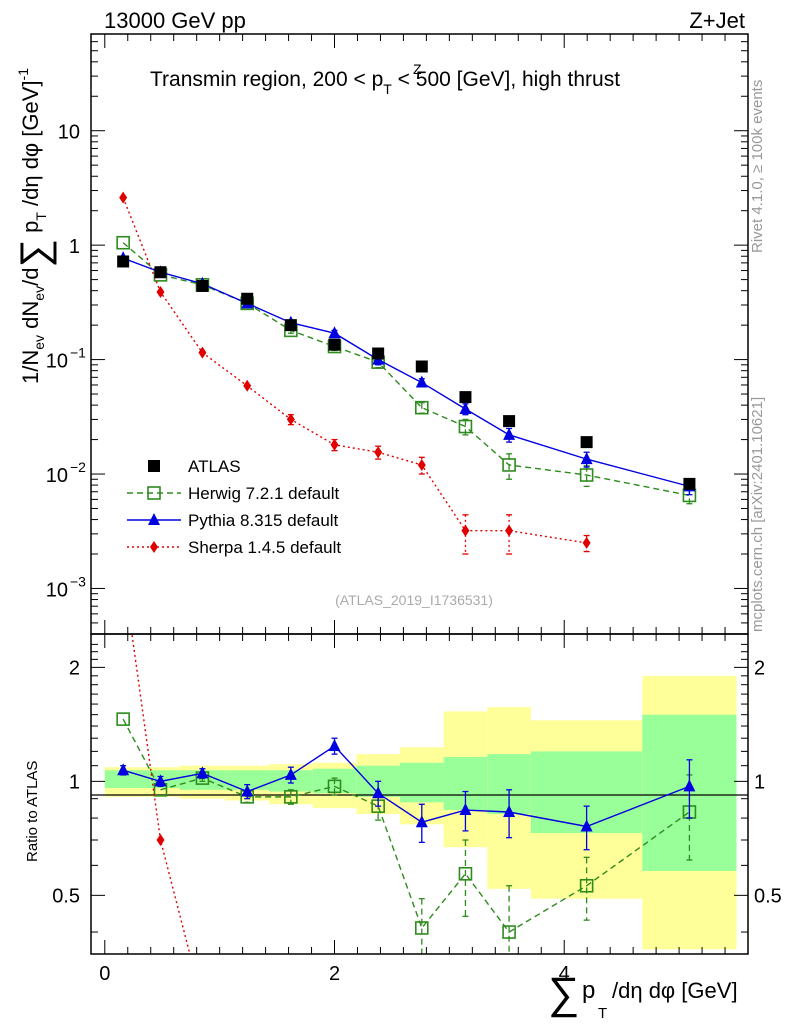 Image resolution: width=786 pixels, height=1024 pixels. I want to click on svg-text:1/Nev dNev/d∑ pT /dη dφ [GeV]: 1/Nev dNev/d∑ pT /dη dφ [GeV]-1, so click(35, 226).